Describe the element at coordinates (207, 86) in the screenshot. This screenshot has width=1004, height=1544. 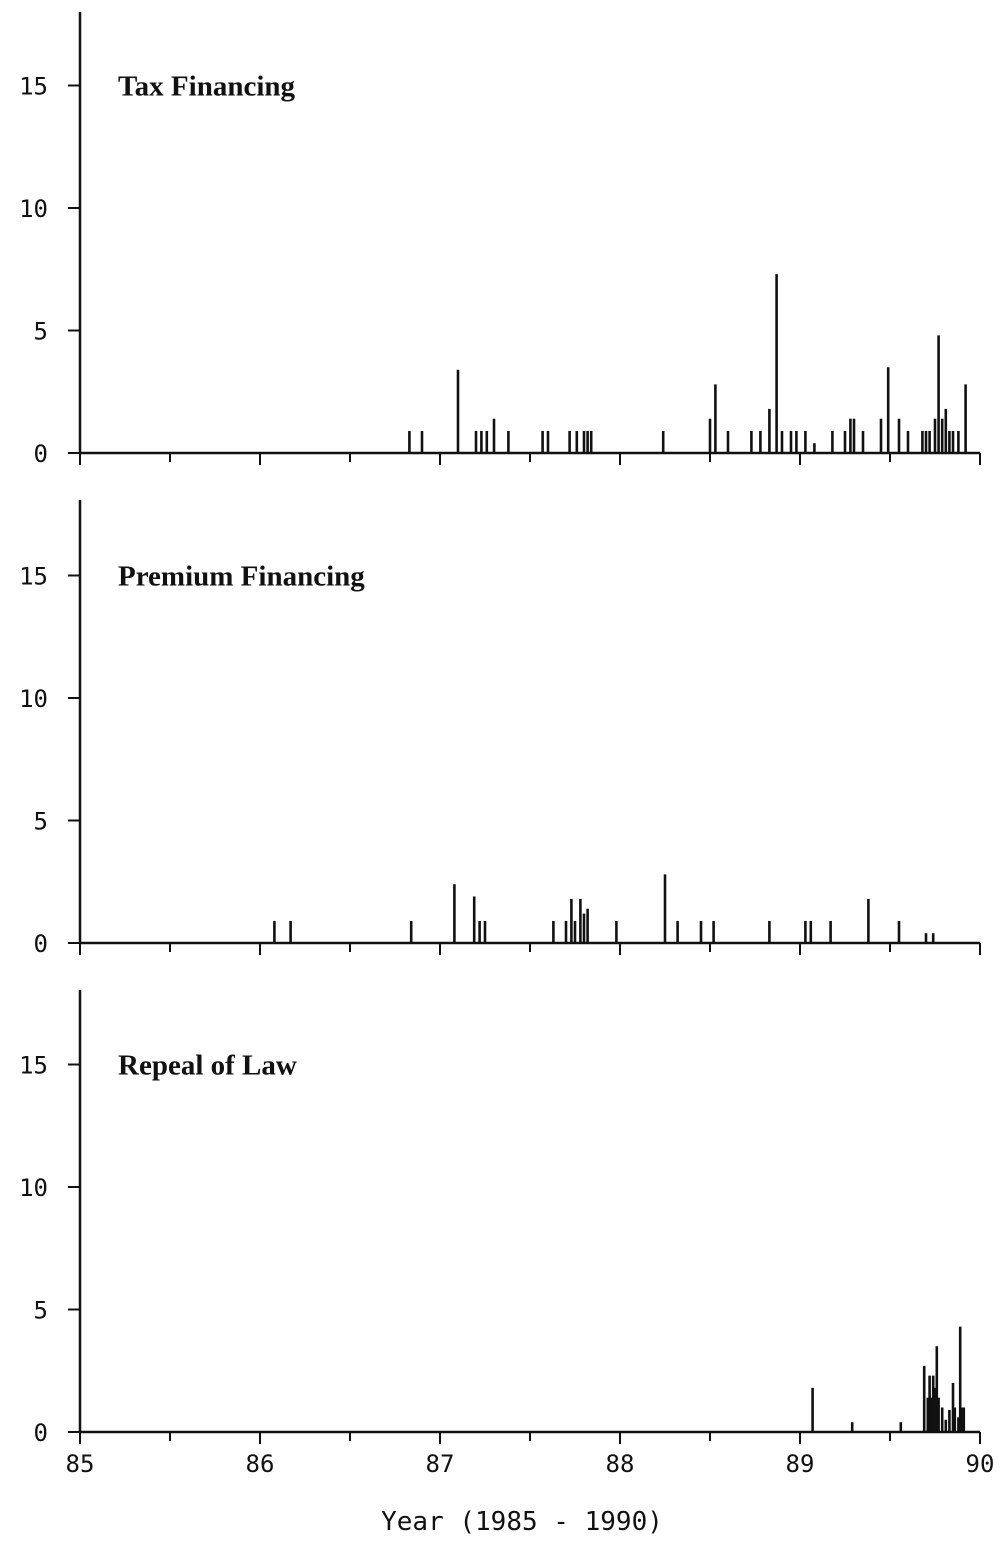
I see `panel-title: Tax Financing` at that location.